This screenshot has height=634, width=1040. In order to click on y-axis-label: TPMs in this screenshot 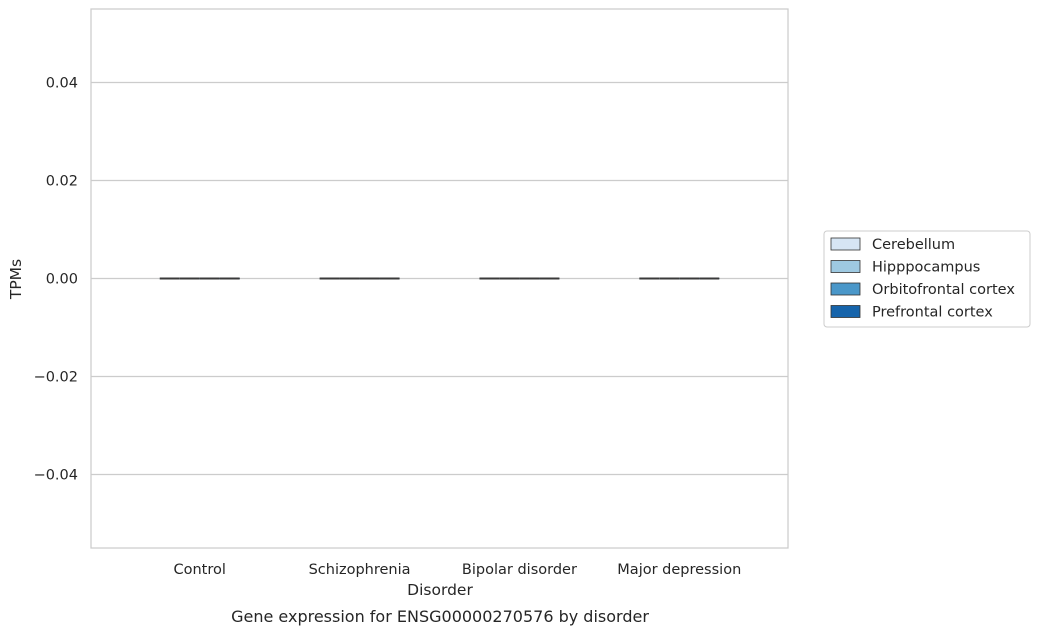, I will do `click(16, 279)`.